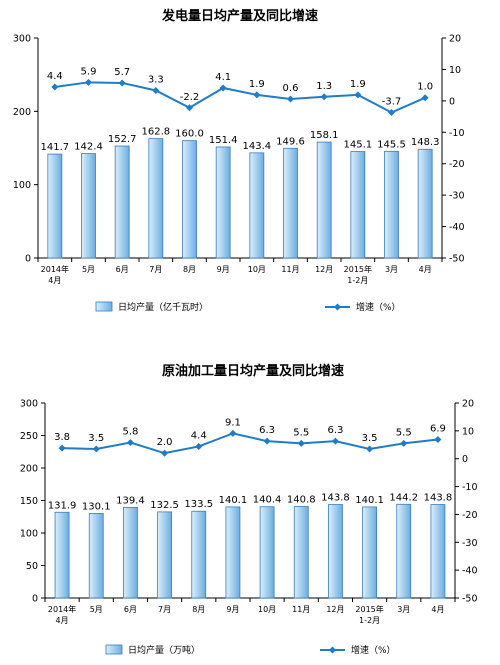 Image resolution: width=500 pixels, height=665 pixels. What do you see at coordinates (55, 269) in the screenshot?
I see `x-tick-label: 2014年` at bounding box center [55, 269].